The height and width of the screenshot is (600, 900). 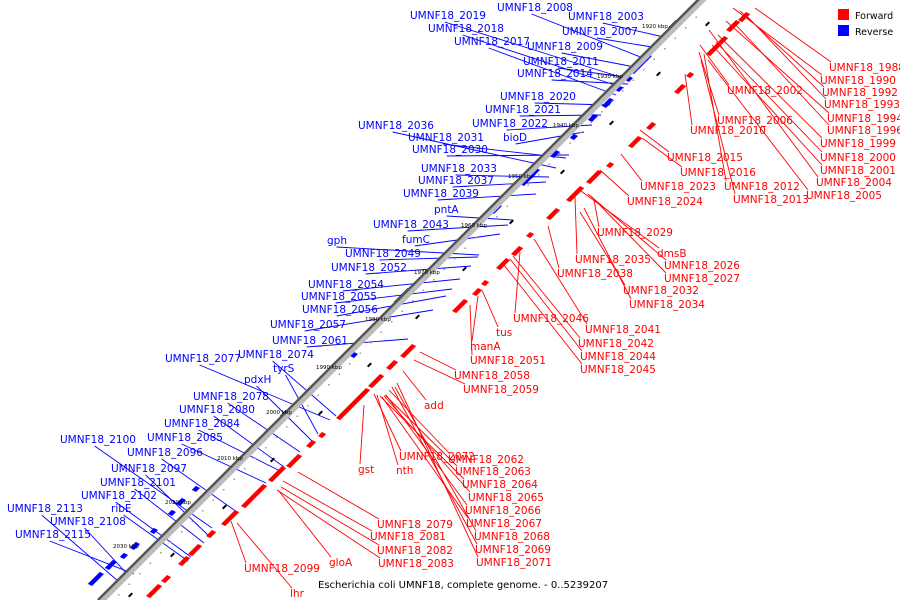 I want to click on forward-gene-label: UMNF18_2027, so click(x=702, y=279).